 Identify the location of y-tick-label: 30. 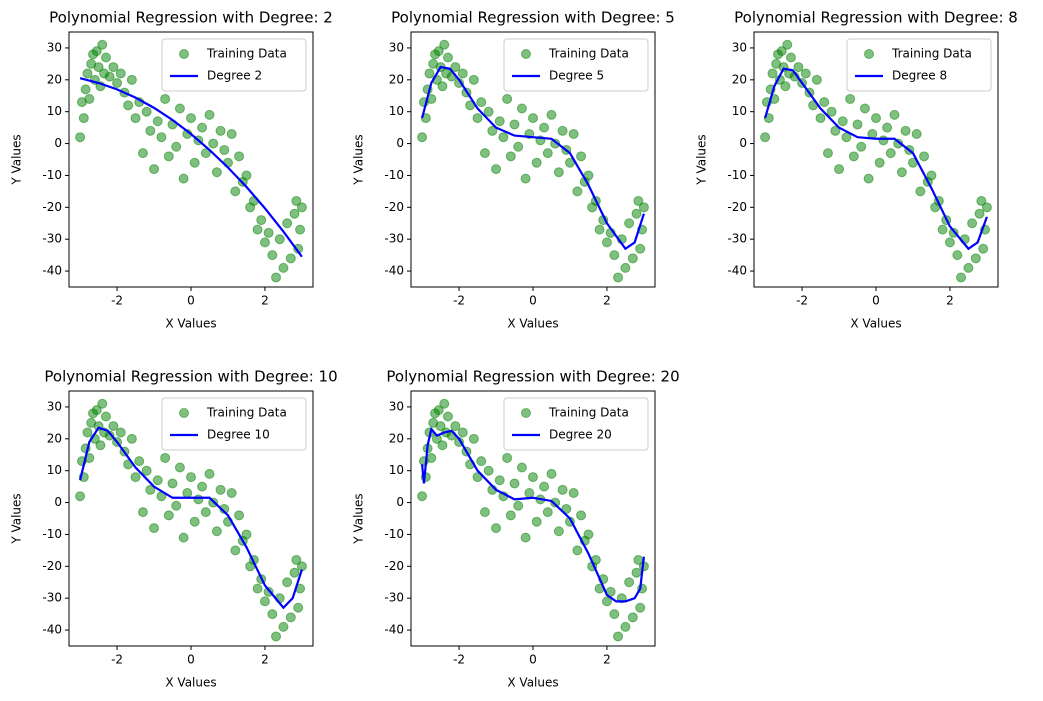
(54, 47).